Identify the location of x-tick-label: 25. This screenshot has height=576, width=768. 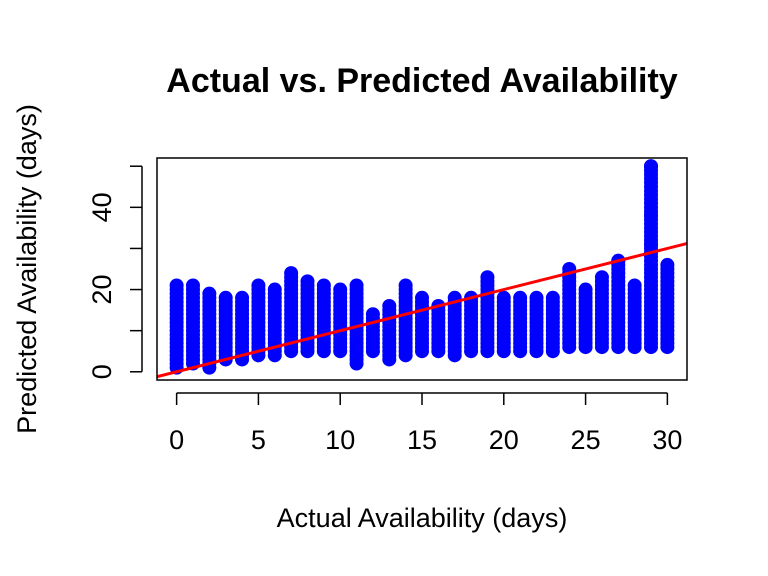
(586, 440).